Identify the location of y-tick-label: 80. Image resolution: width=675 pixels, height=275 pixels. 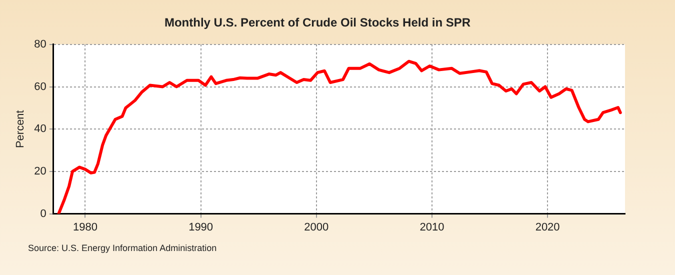
(40, 44).